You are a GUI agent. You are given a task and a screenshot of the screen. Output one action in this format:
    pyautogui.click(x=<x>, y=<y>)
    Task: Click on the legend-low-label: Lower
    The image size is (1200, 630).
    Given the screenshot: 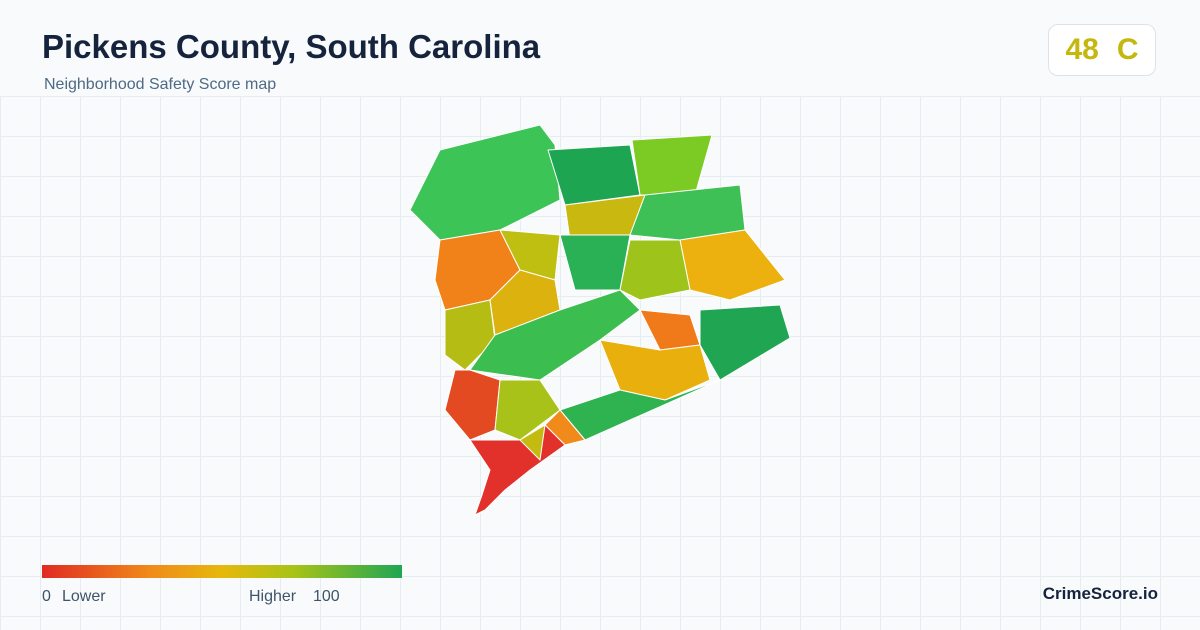 What is the action you would take?
    pyautogui.click(x=84, y=596)
    